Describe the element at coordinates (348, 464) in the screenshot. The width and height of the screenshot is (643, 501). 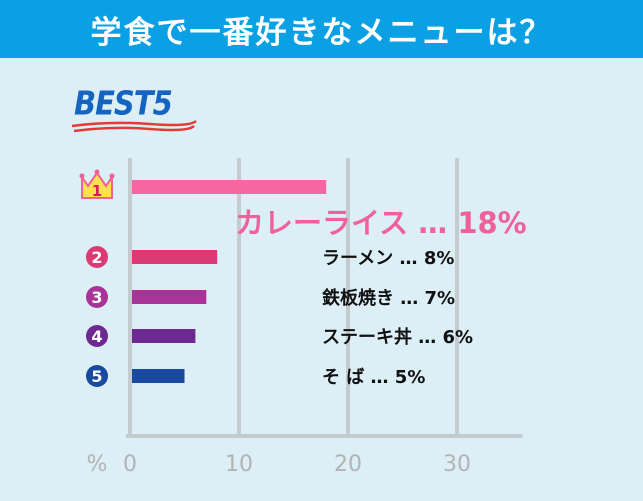
I see `x-tick-label: 20` at that location.